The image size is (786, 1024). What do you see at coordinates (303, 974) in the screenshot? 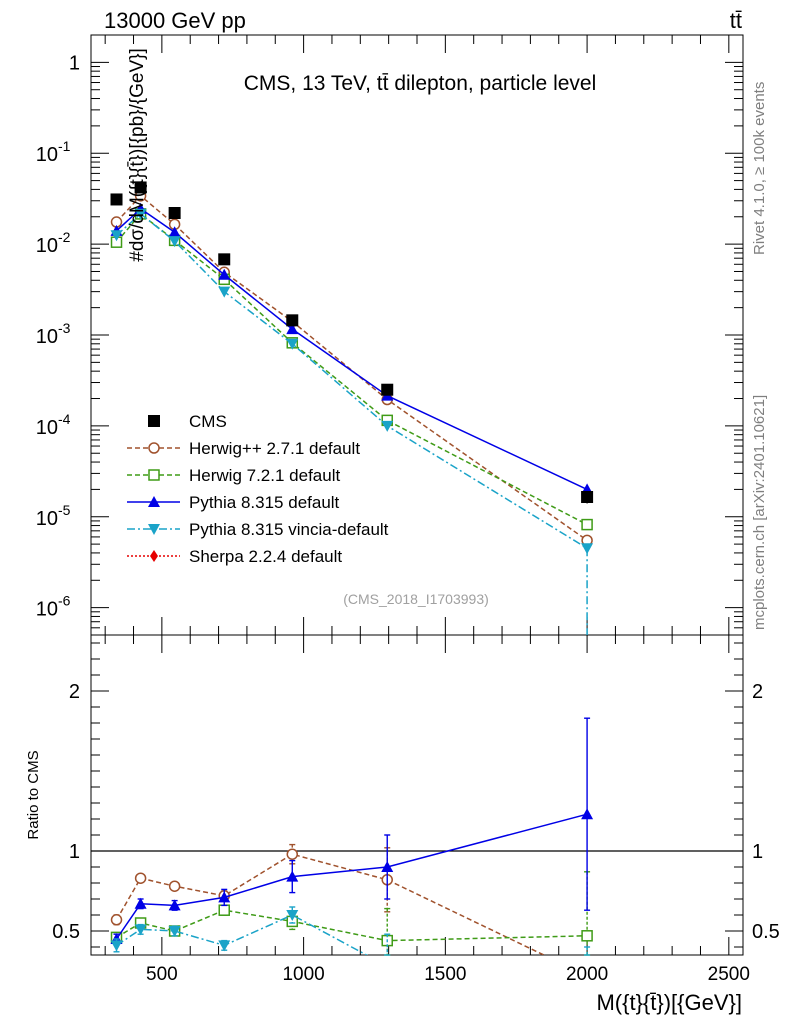
I see `x-tick-label: 1000` at bounding box center [303, 974].